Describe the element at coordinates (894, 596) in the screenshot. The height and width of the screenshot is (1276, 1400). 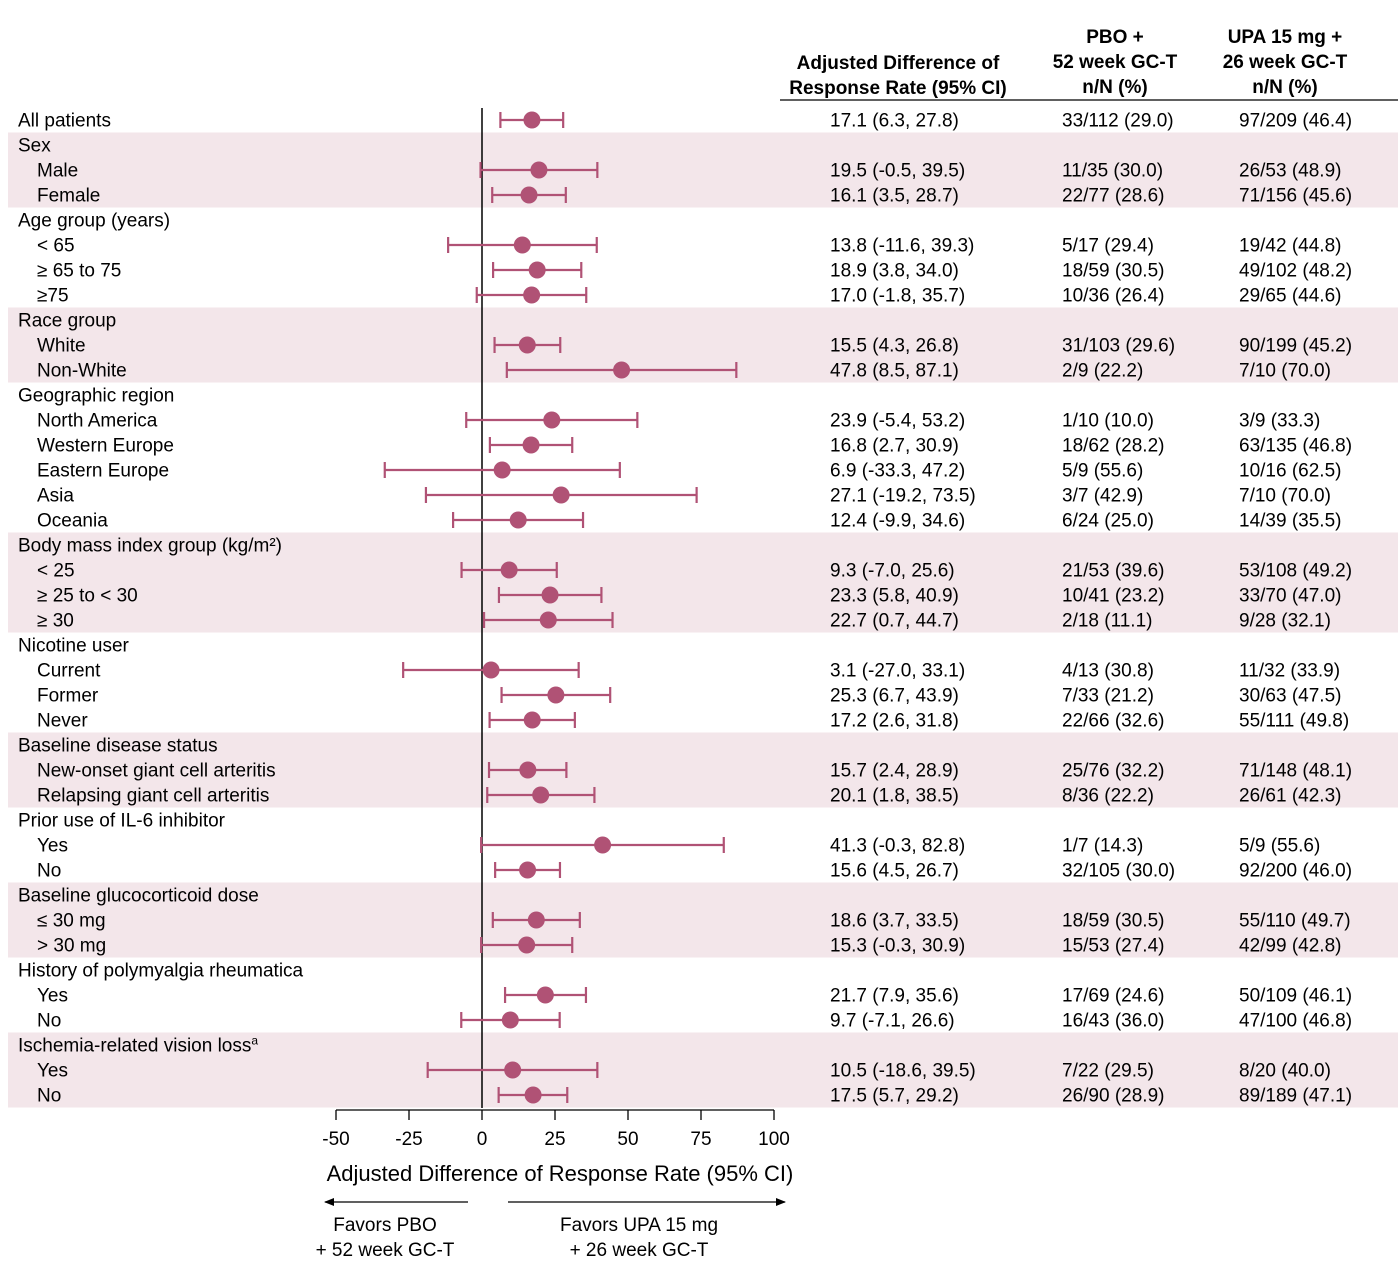
I see `ci-value: 23.3 (5.8, 40.9)` at that location.